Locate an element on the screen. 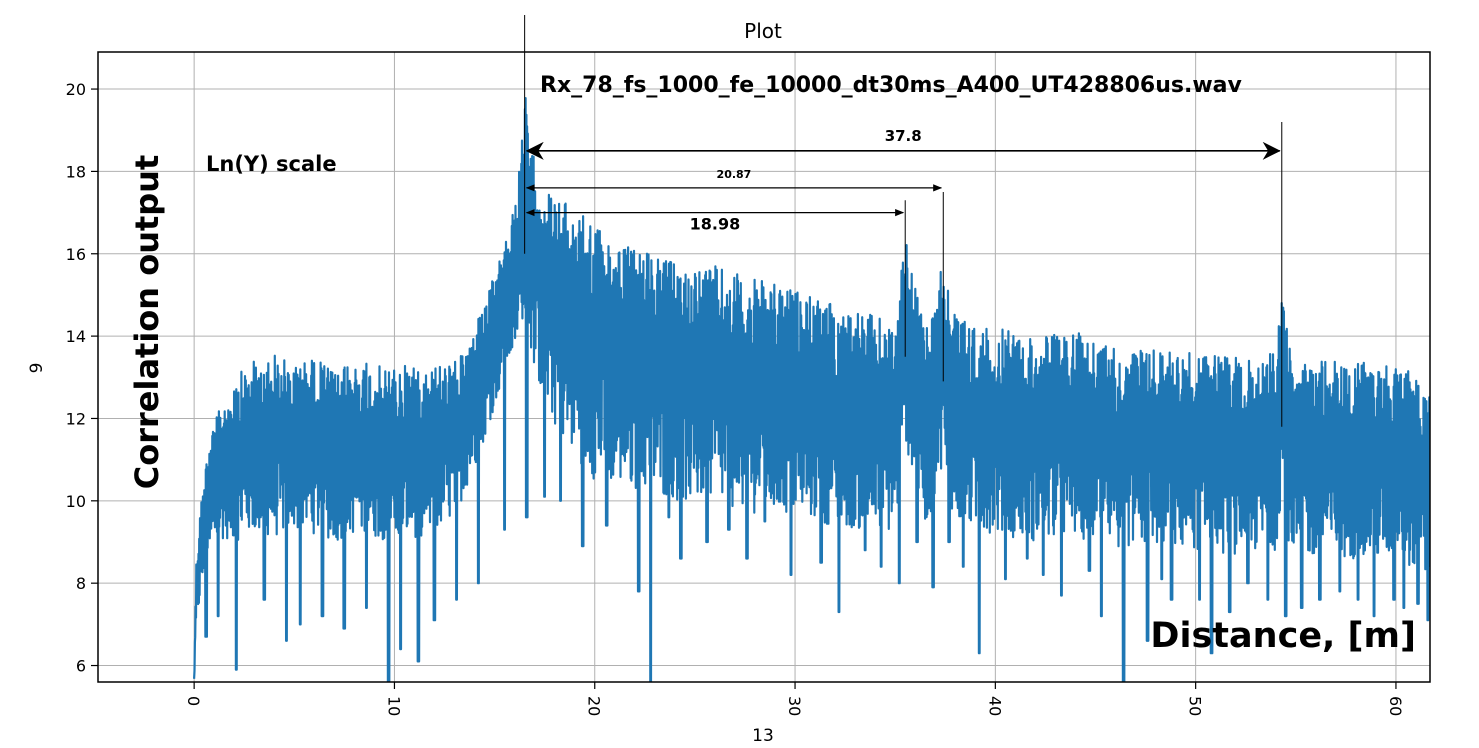 This screenshot has height=748, width=1479. y-tick-label: 10 is located at coordinates (76, 501).